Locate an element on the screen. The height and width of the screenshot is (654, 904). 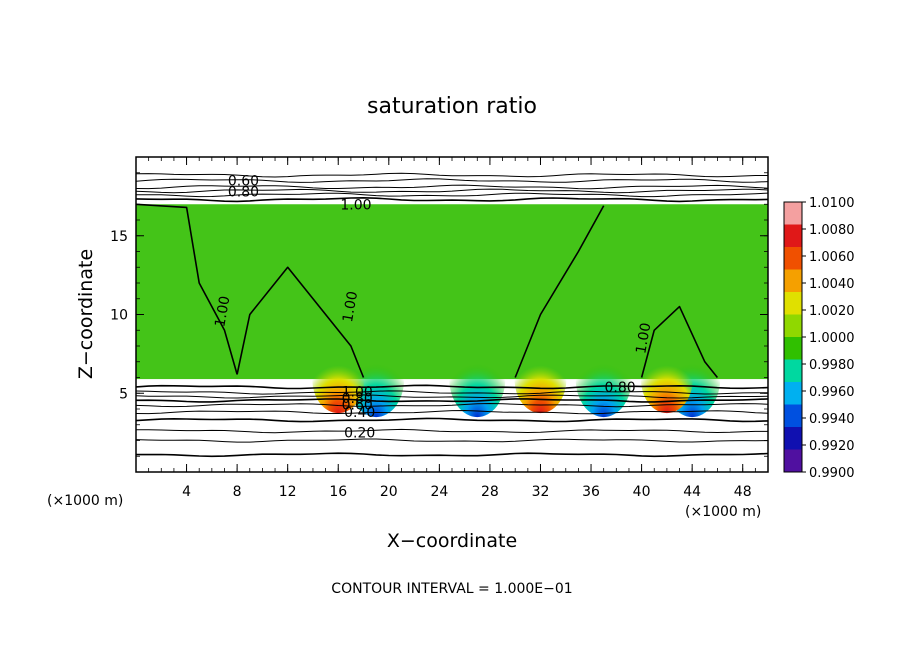
colorbar-tick-label: 1.0020 is located at coordinates (832, 311).